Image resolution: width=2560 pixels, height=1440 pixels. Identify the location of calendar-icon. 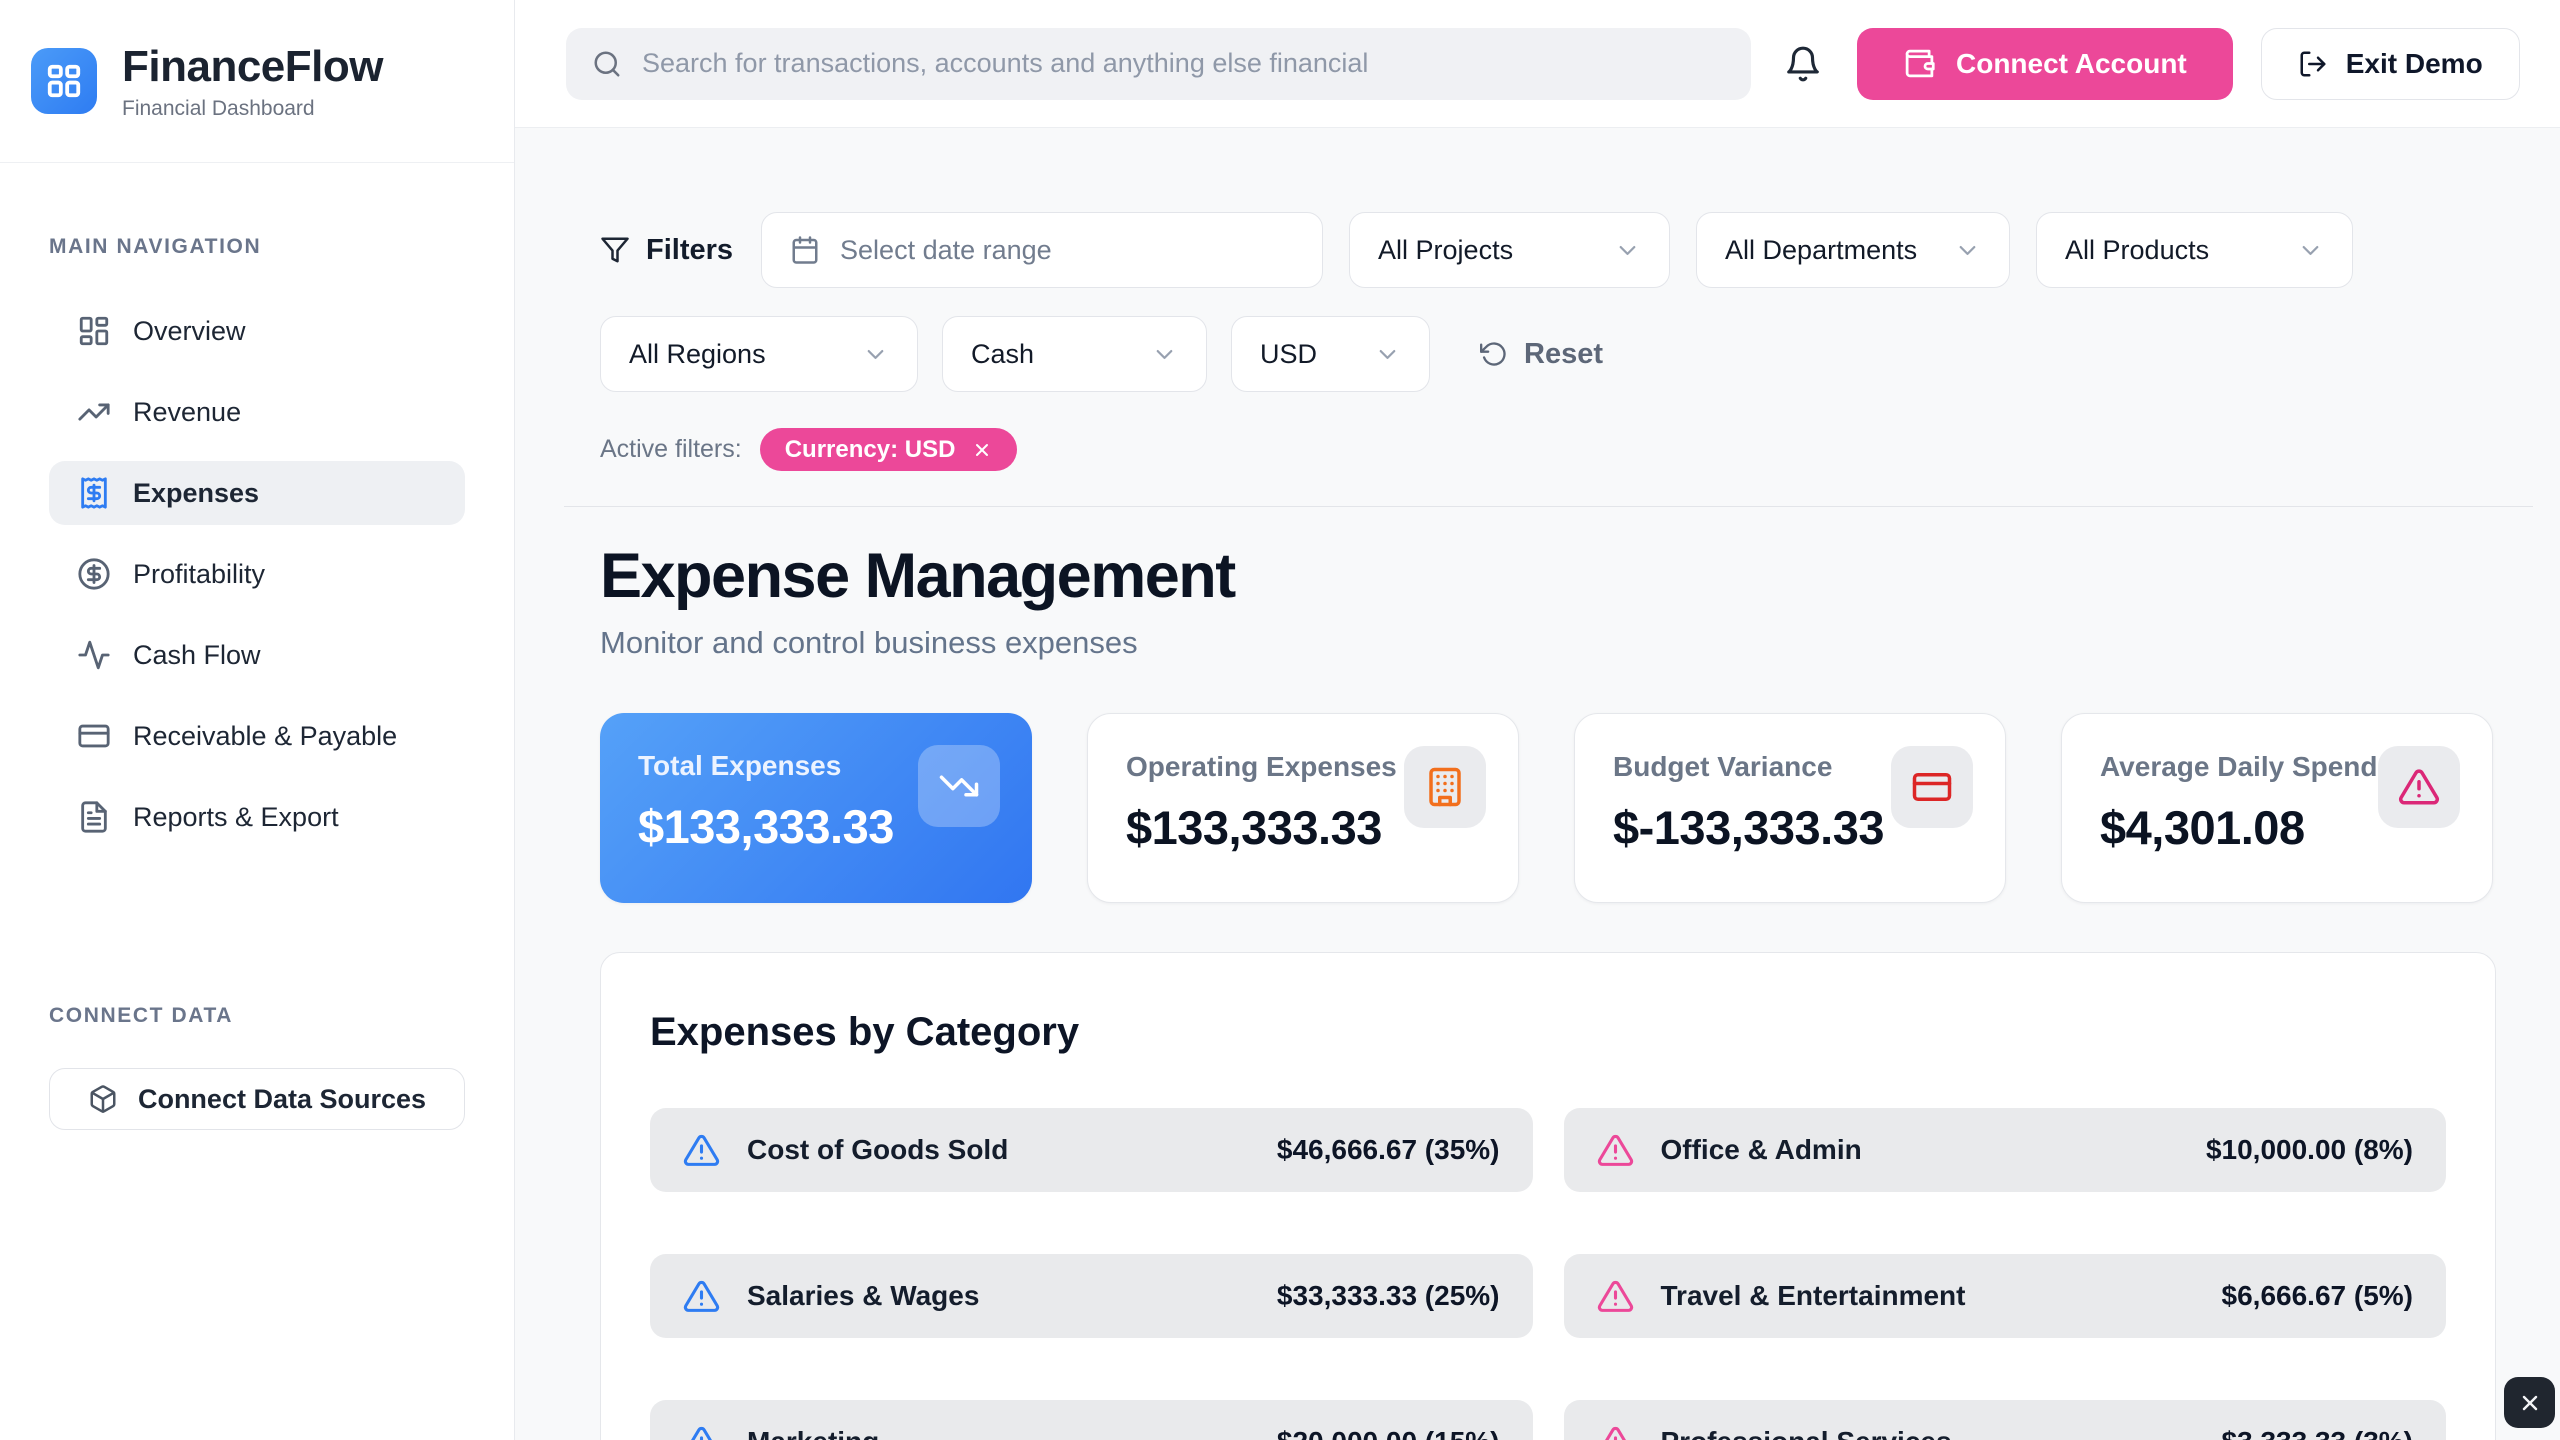
(805, 250).